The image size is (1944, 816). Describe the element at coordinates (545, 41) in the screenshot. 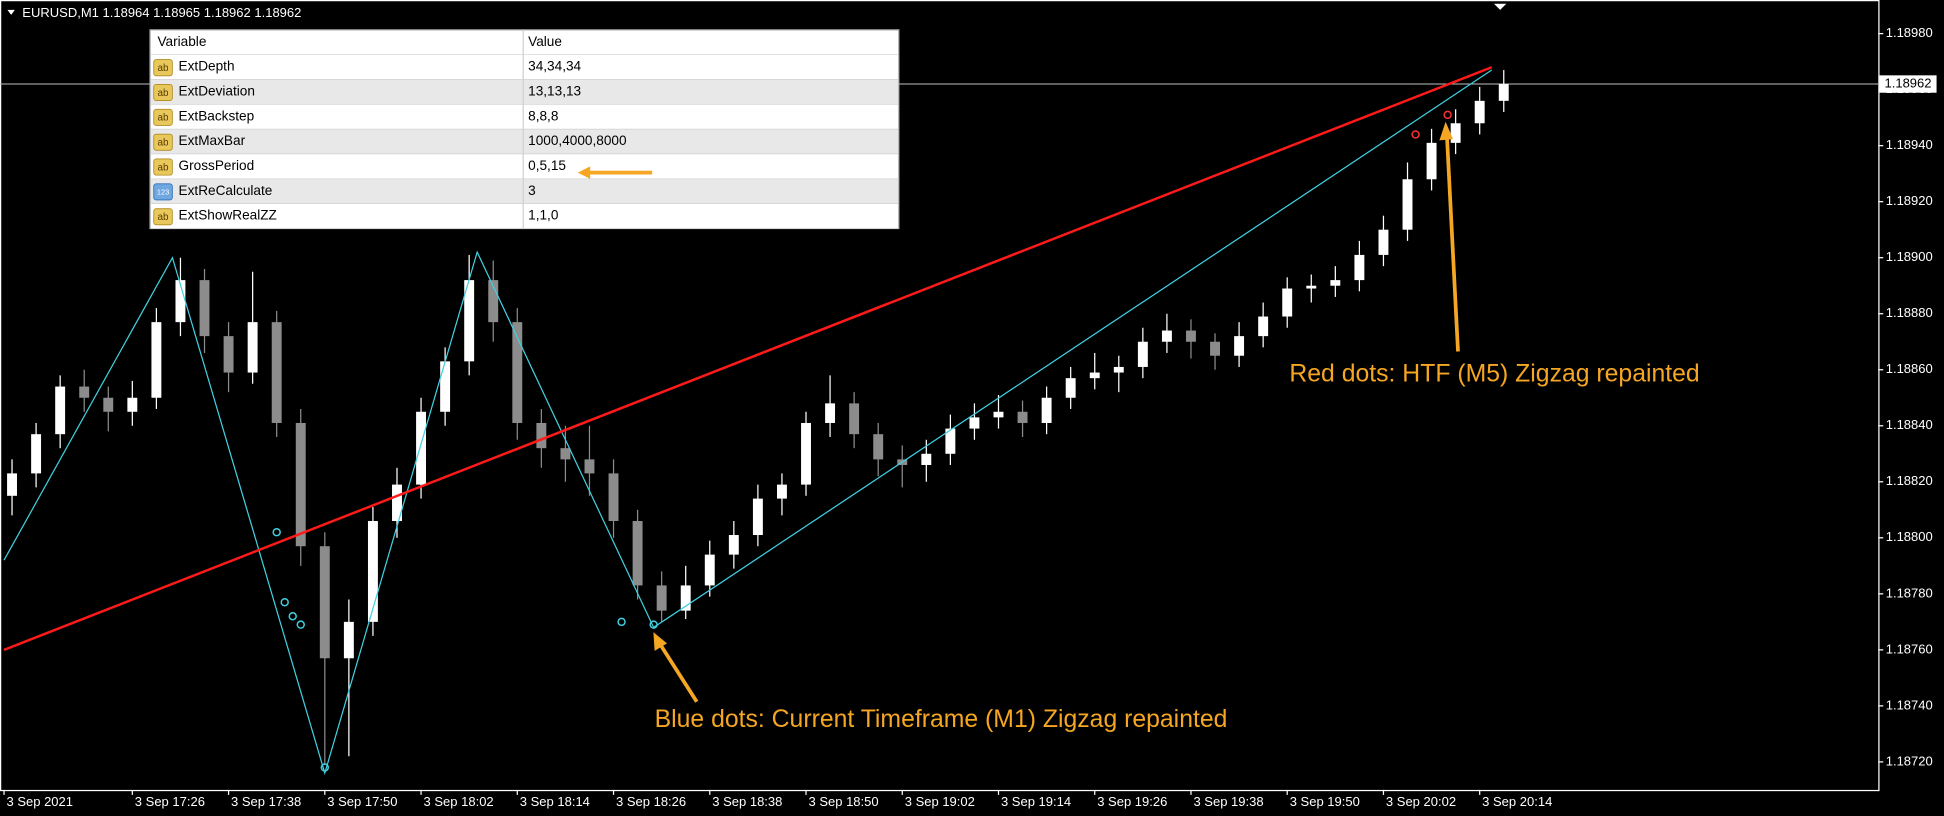

I see `column-header: Value` at that location.